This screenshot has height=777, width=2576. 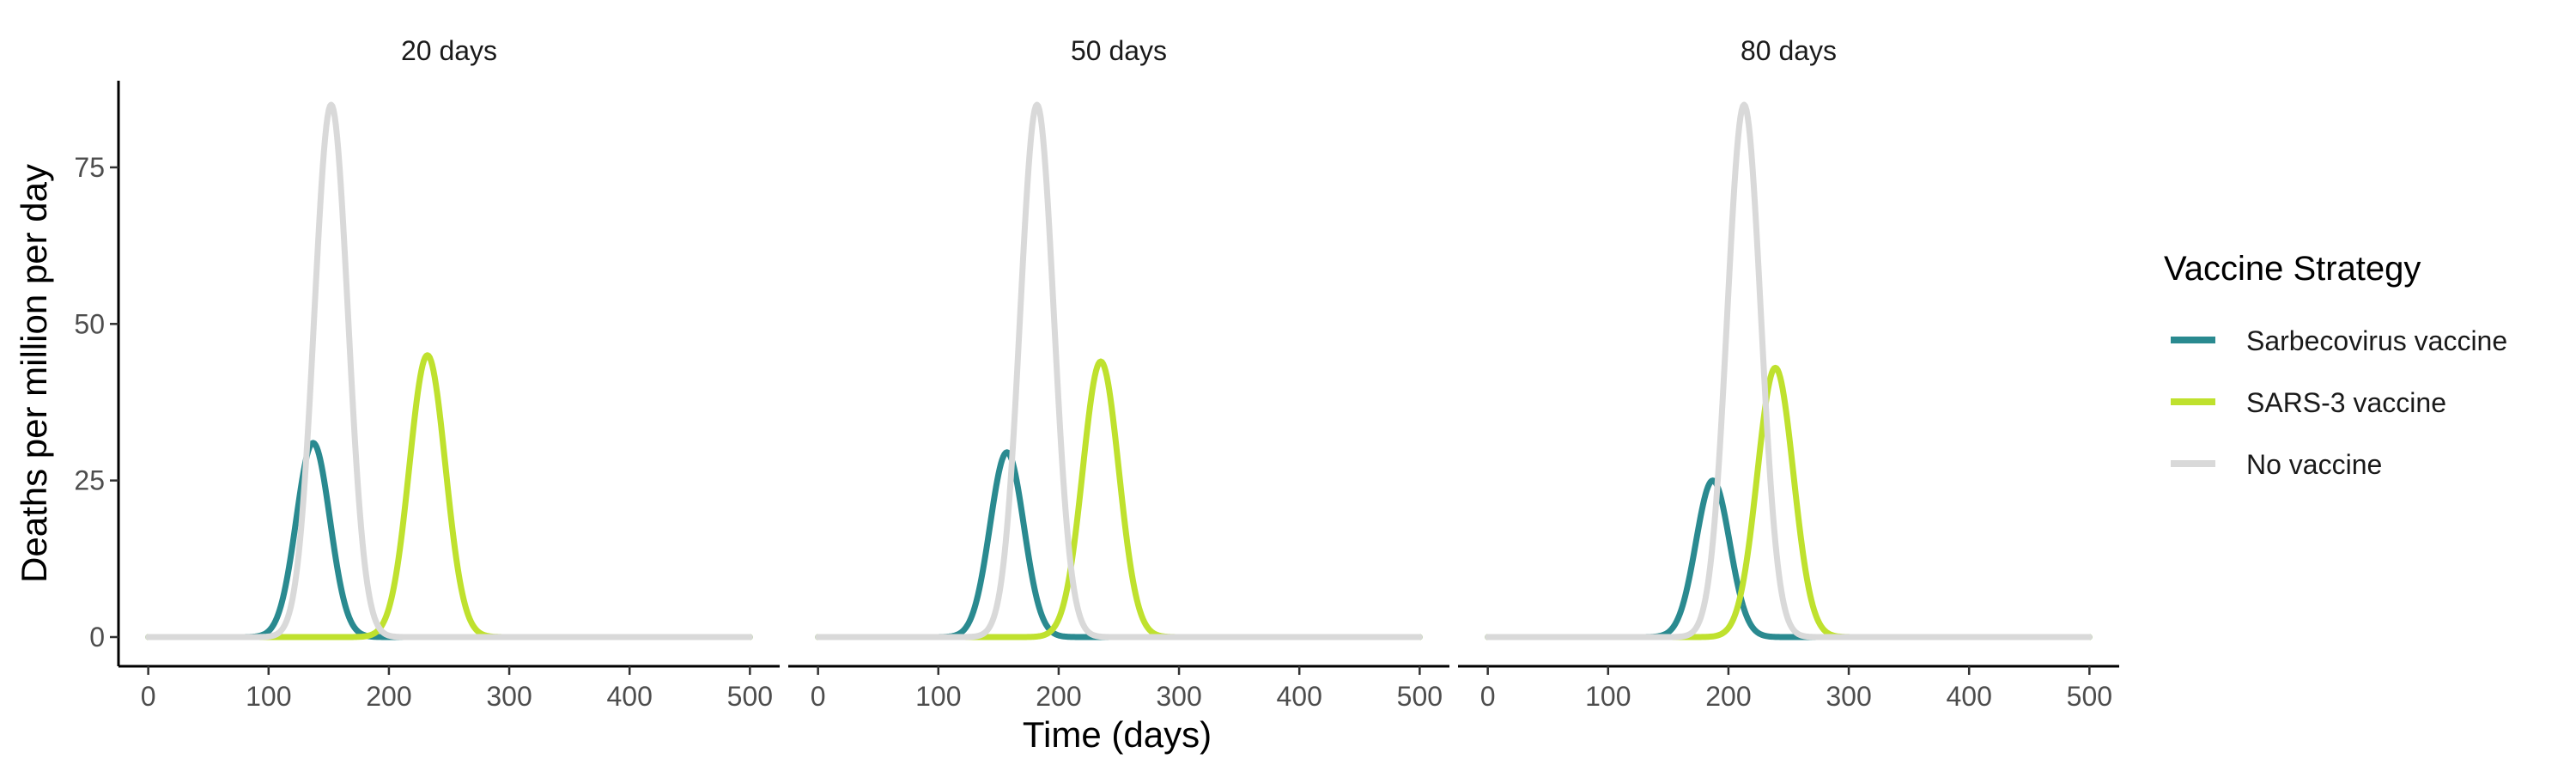 I want to click on legend-label: SARS-3 vaccine, so click(x=2346, y=402).